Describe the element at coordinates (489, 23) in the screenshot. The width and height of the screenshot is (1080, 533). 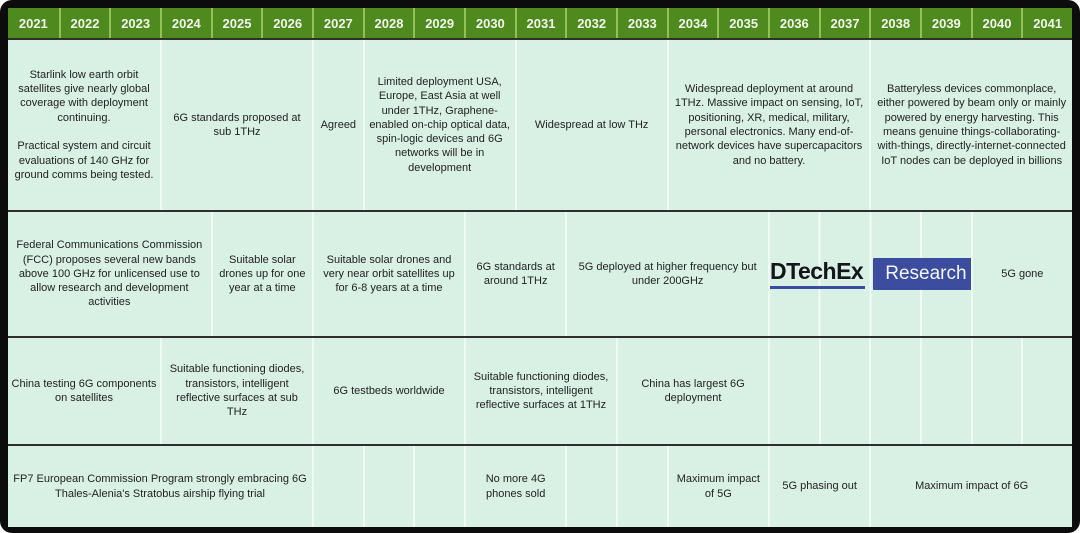
I see `year-header-2030: 2030` at that location.